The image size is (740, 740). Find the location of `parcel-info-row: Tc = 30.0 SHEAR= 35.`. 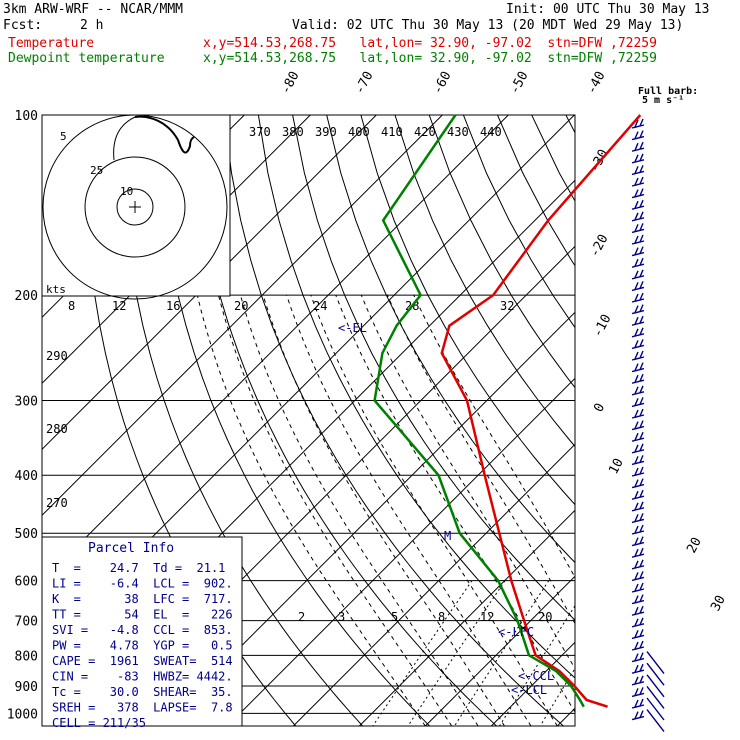

parcel-info-row: Tc = 30.0 SHEAR= 35. is located at coordinates (142, 692).